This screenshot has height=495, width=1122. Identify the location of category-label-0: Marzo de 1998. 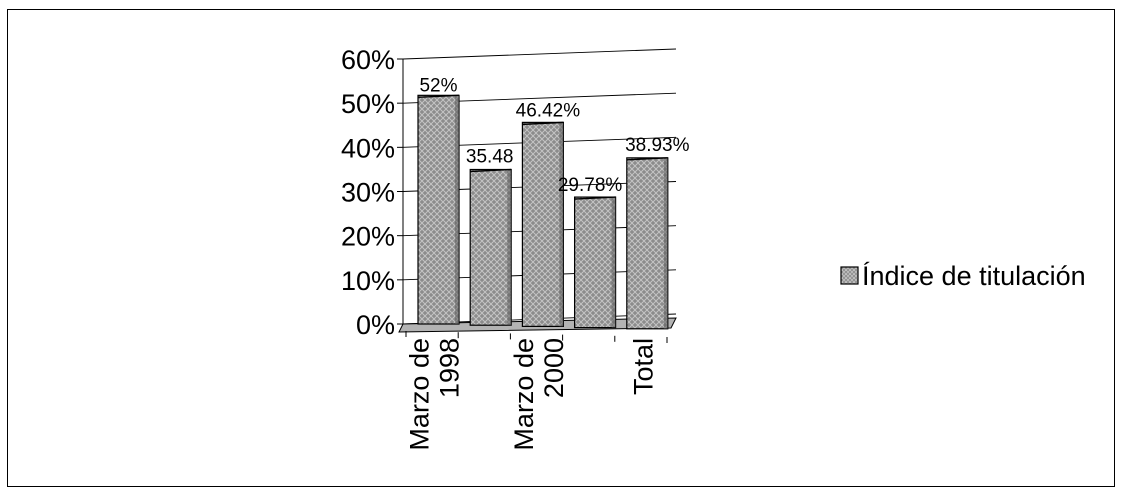
(435, 394).